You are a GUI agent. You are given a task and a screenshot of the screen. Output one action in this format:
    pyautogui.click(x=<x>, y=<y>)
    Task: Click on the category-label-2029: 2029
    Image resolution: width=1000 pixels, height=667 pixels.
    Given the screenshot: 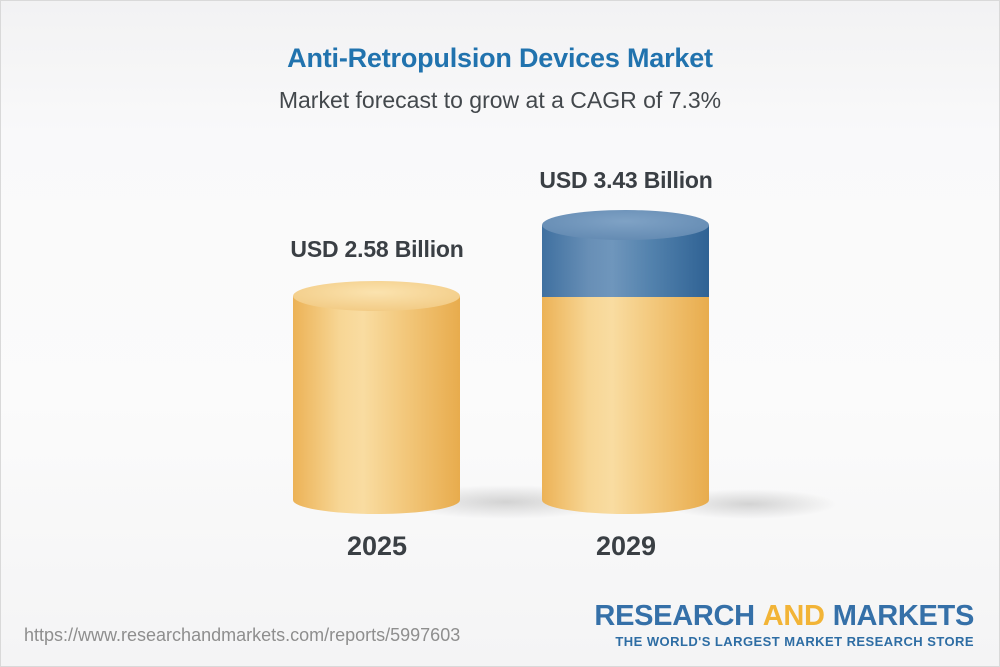 What is the action you would take?
    pyautogui.click(x=626, y=546)
    